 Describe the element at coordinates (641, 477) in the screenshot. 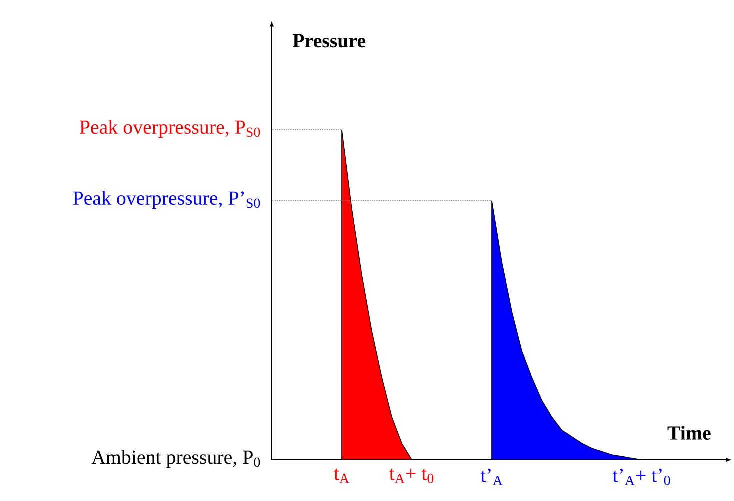

I see `x-tick-label: t’$_{A}$+ t’$_{0}$` at that location.